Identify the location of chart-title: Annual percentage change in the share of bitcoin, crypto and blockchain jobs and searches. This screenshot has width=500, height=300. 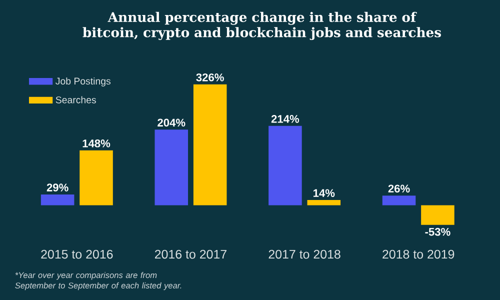
(261, 26).